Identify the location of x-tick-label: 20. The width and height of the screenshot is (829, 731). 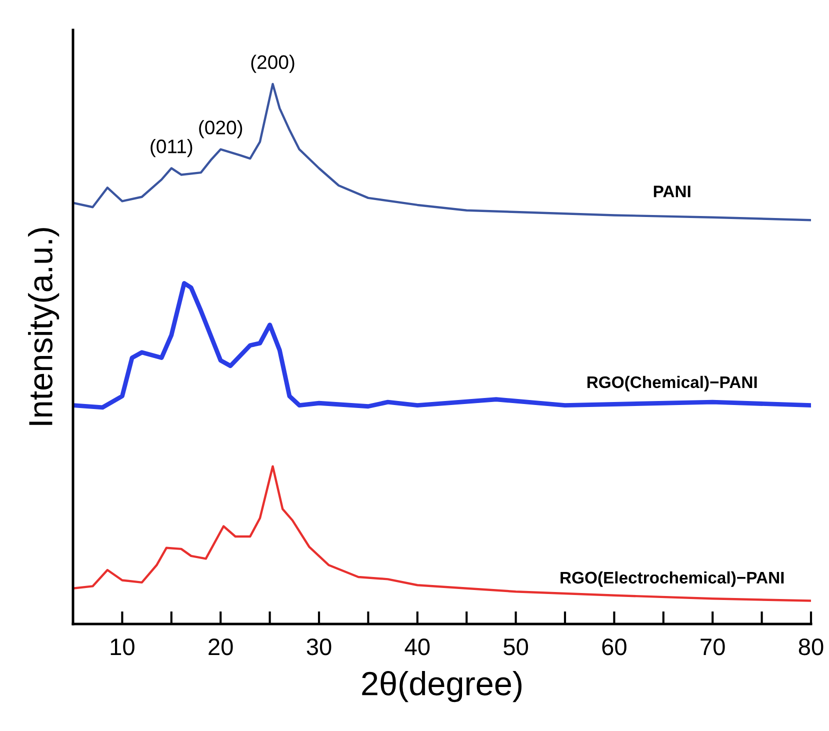
(220, 647).